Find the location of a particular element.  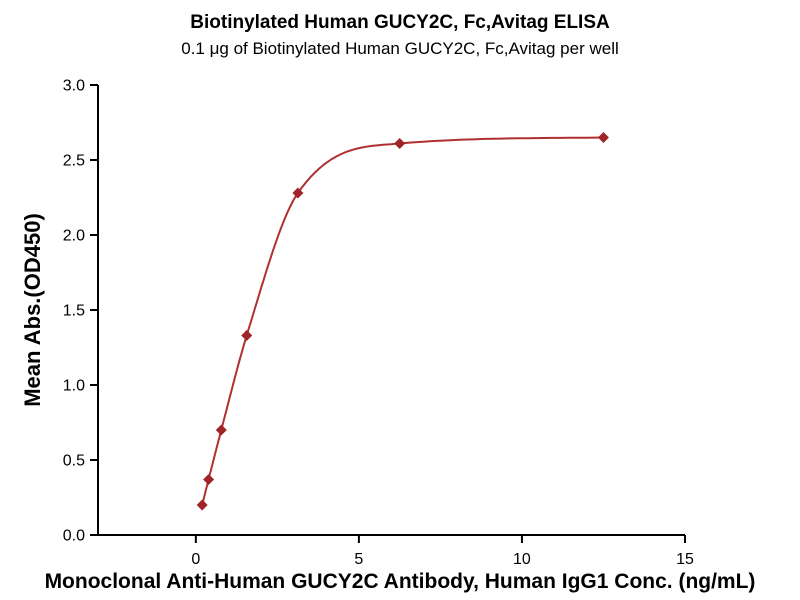

x-tick-label: 15 is located at coordinates (685, 559).